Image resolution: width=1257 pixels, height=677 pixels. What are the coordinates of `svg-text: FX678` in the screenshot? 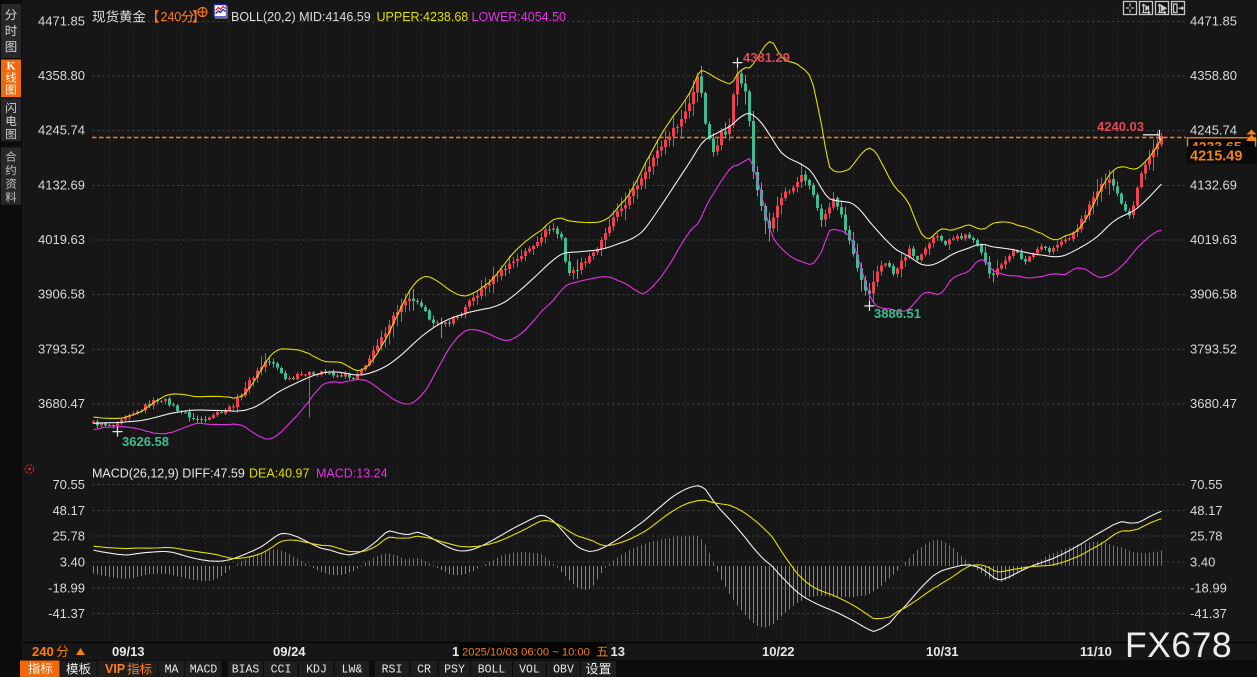 It's located at (1178, 645).